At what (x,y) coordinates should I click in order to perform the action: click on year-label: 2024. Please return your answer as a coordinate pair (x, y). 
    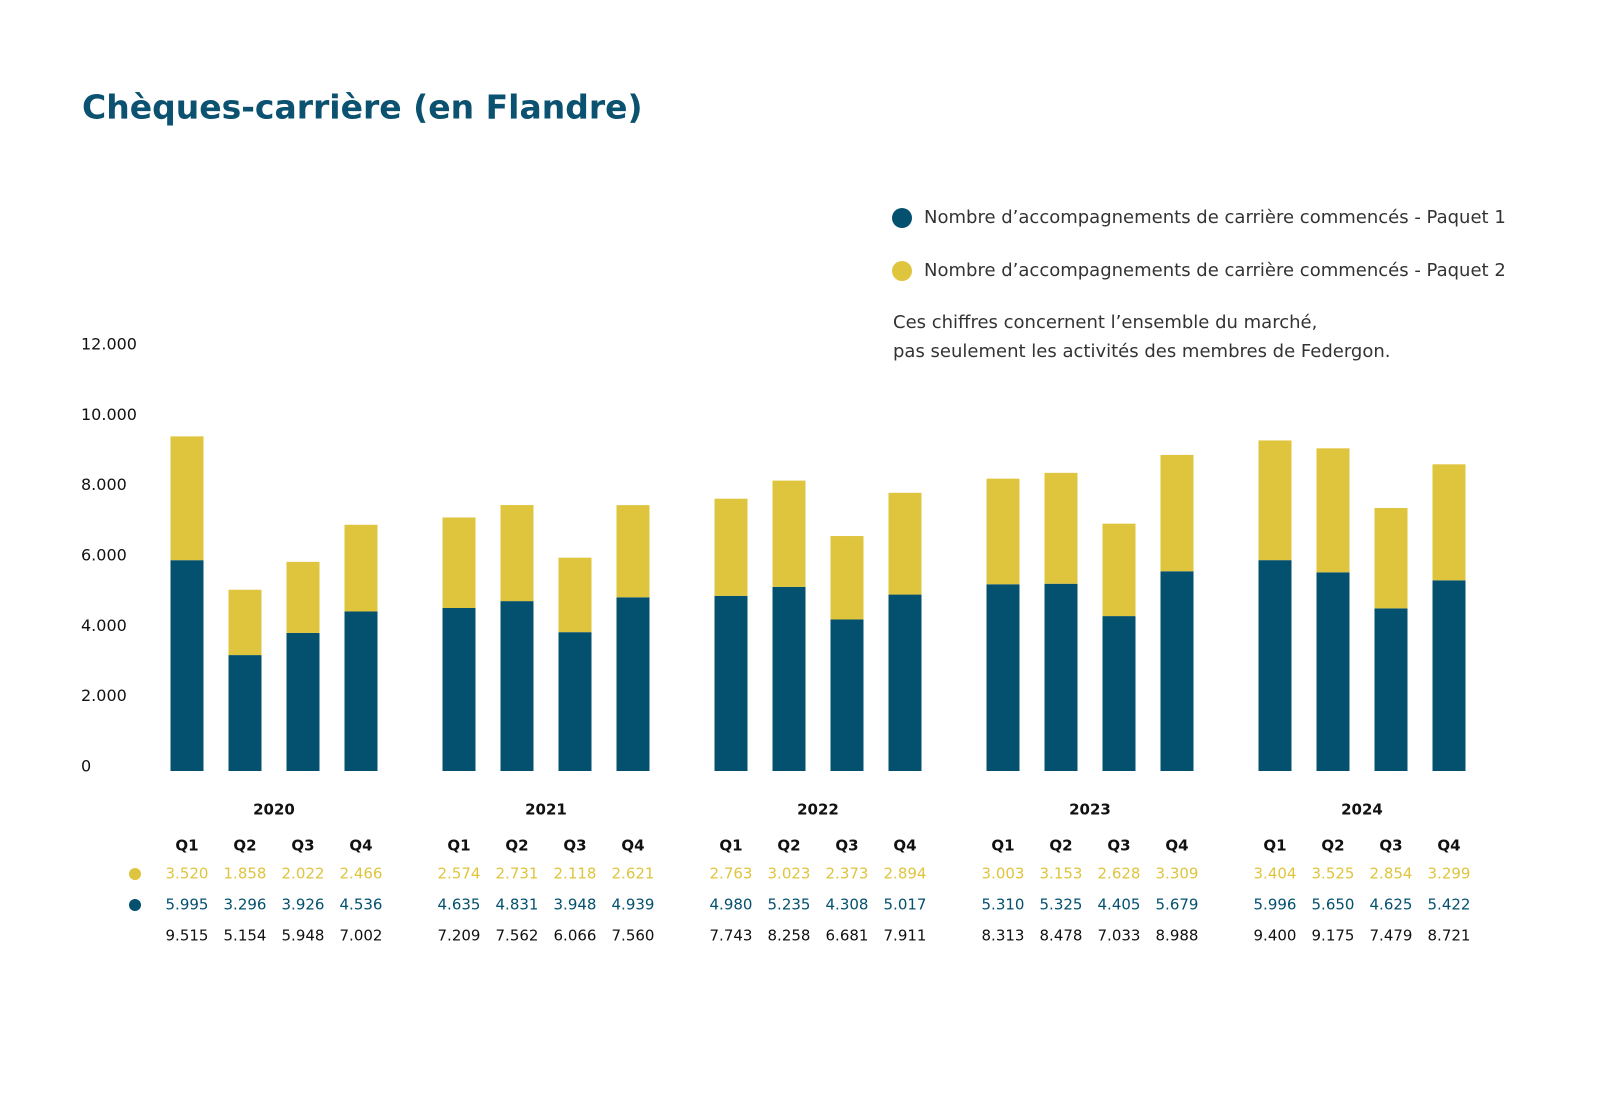
    Looking at the image, I should click on (1362, 810).